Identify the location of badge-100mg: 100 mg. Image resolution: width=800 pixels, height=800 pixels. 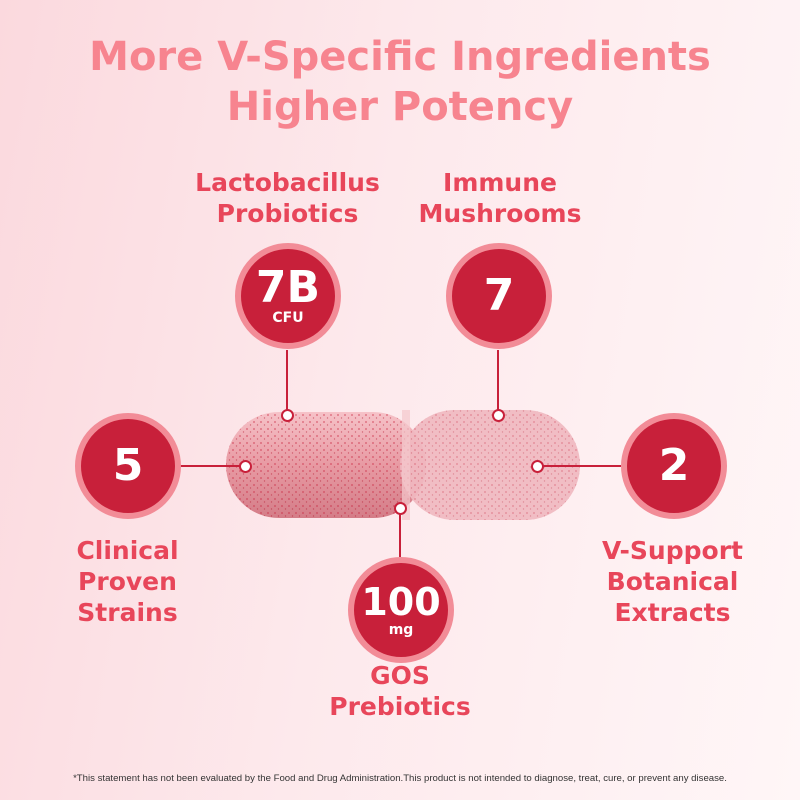
(401, 610).